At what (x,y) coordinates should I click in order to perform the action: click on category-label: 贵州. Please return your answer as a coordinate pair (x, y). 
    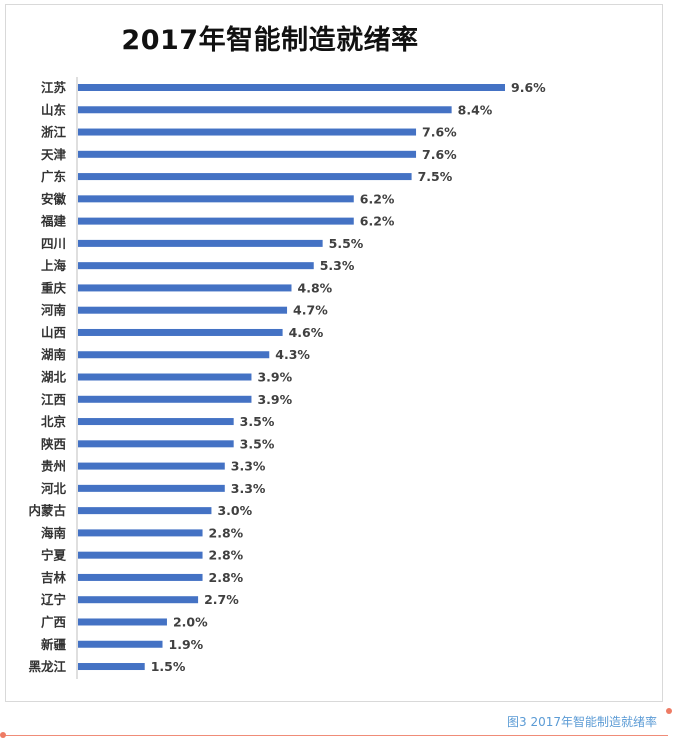
    Looking at the image, I should click on (53, 466).